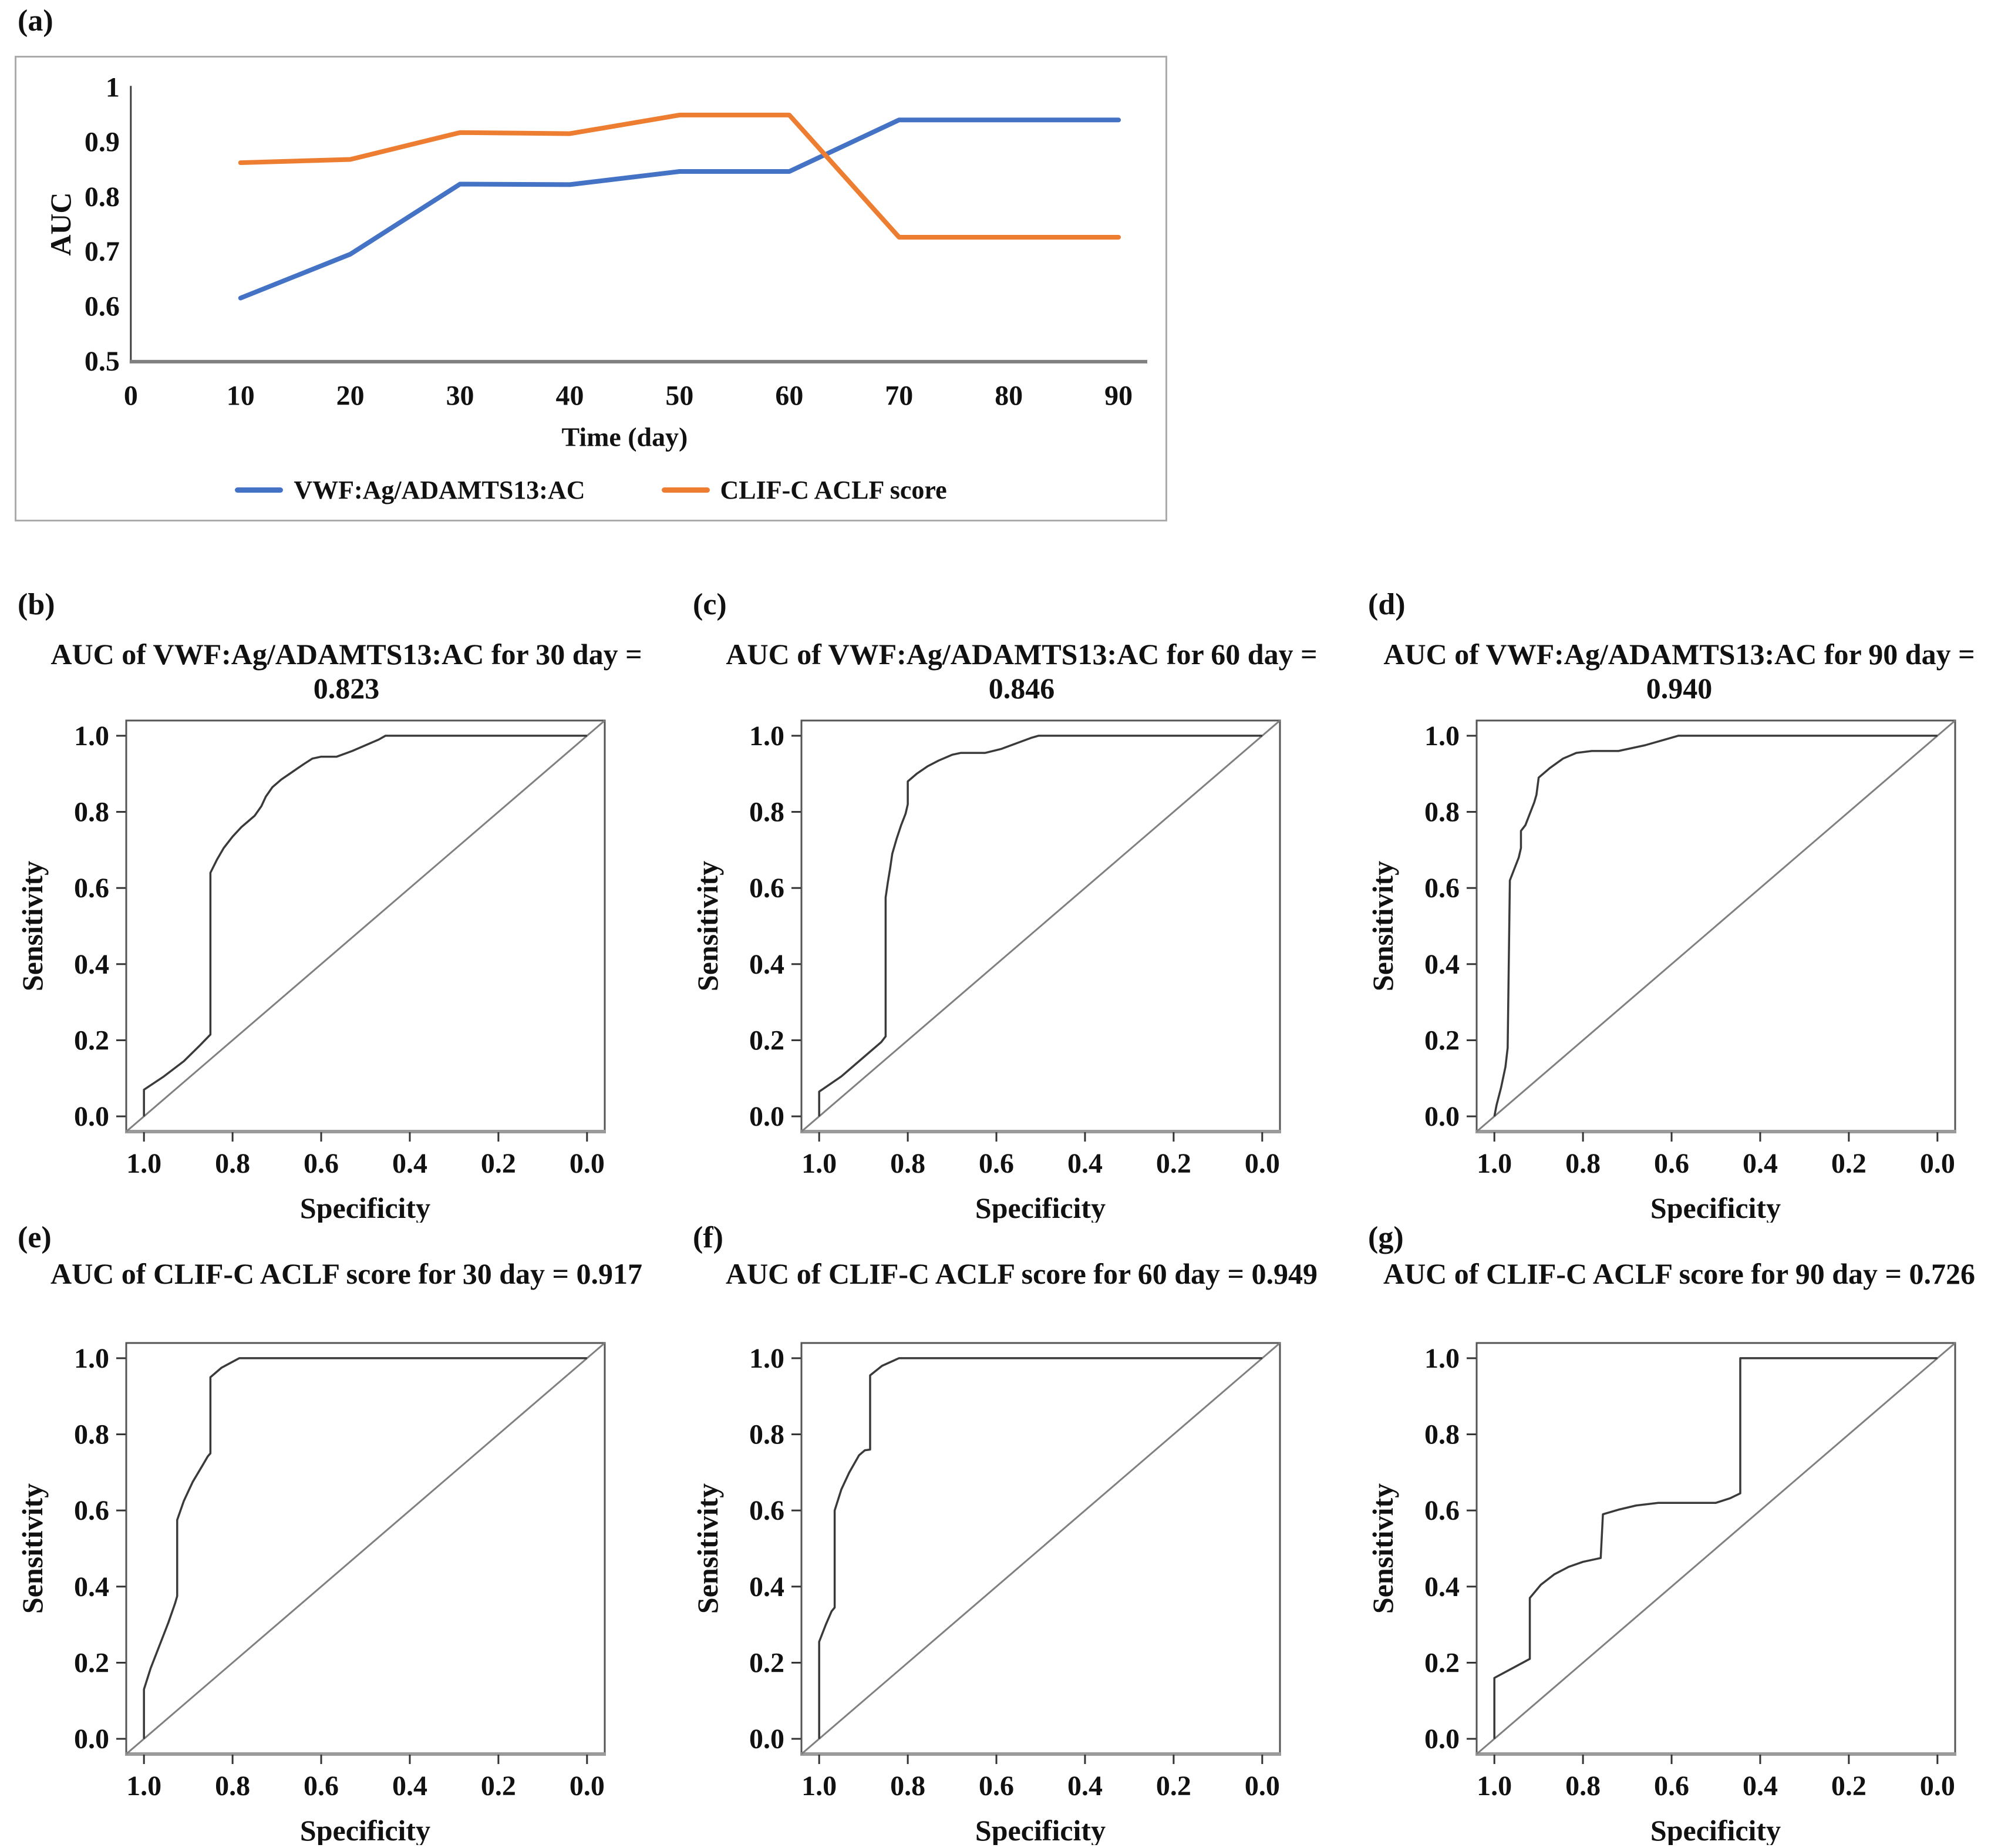 Image resolution: width=2008 pixels, height=1848 pixels. Describe the element at coordinates (241, 396) in the screenshot. I see `x-tick-label: 10` at that location.